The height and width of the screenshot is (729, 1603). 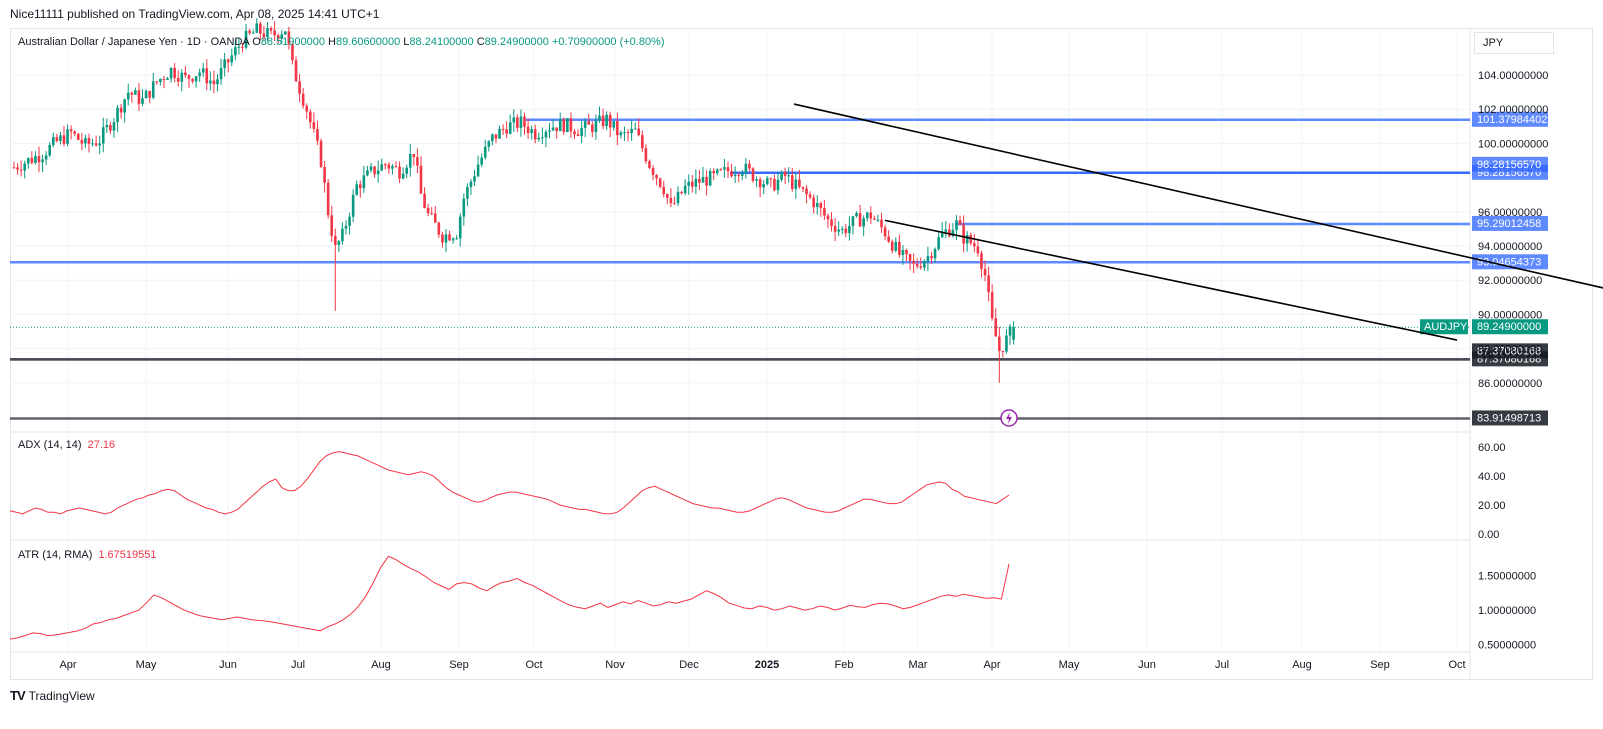 I want to click on time-tick-label: Oct, so click(x=1456, y=665).